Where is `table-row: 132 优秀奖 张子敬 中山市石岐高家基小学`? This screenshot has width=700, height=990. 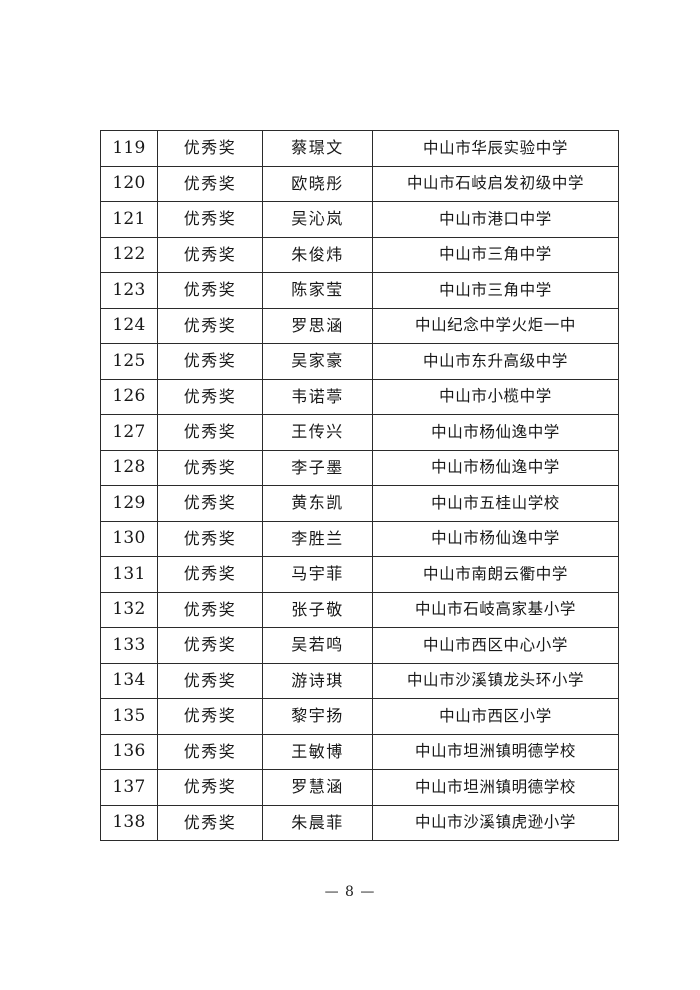
table-row: 132 优秀奖 张子敬 中山市石岐高家基小学 is located at coordinates (359, 609).